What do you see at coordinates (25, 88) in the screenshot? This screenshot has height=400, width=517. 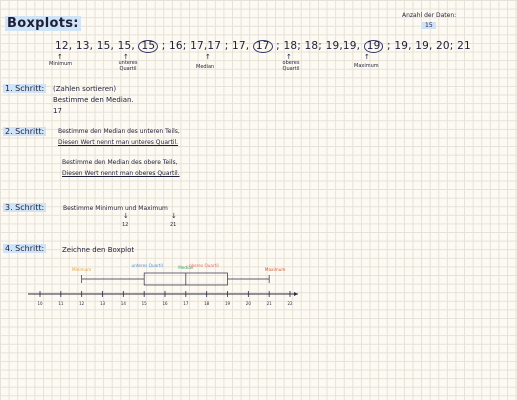 I see `step-1-label: 1. Schritt:` at bounding box center [25, 88].